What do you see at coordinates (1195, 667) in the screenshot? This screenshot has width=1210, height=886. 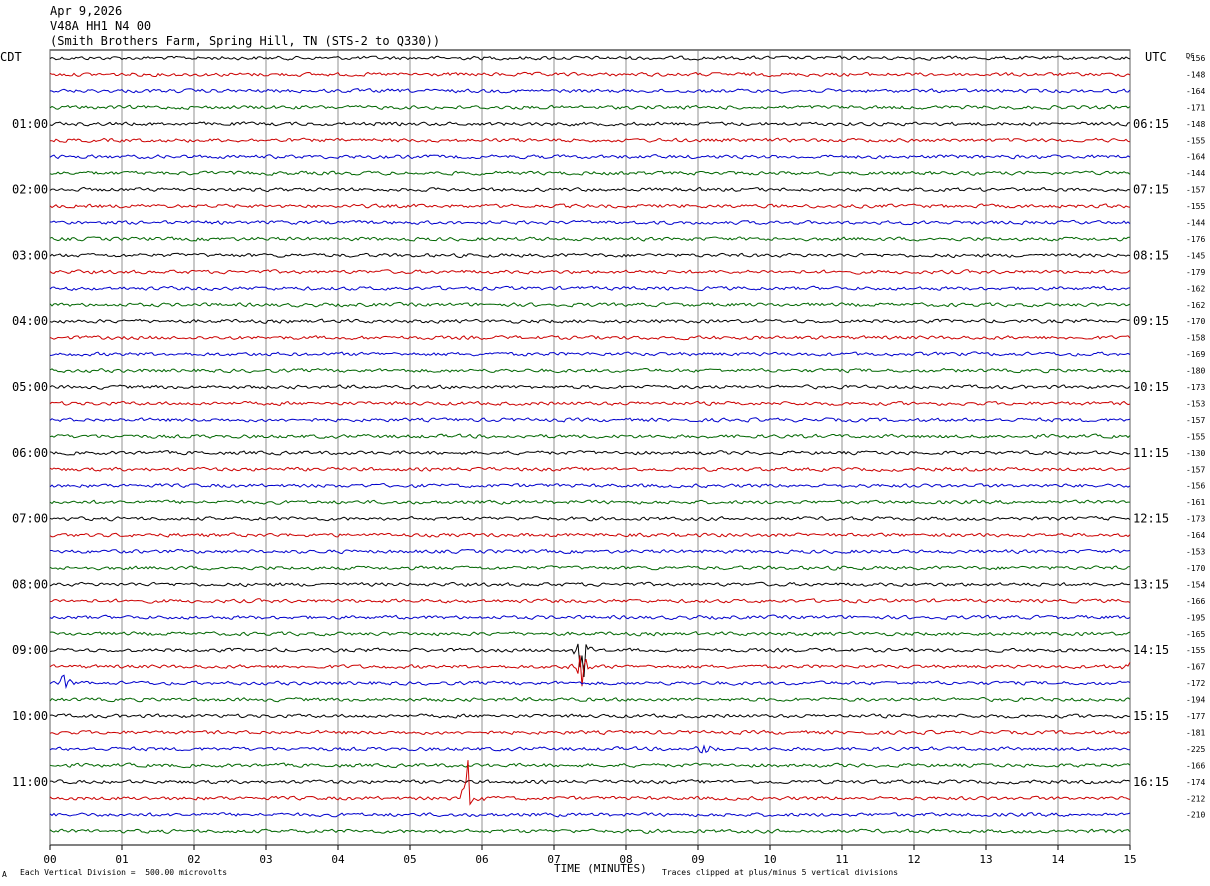 I see `dc-offset-label: -167` at bounding box center [1195, 667].